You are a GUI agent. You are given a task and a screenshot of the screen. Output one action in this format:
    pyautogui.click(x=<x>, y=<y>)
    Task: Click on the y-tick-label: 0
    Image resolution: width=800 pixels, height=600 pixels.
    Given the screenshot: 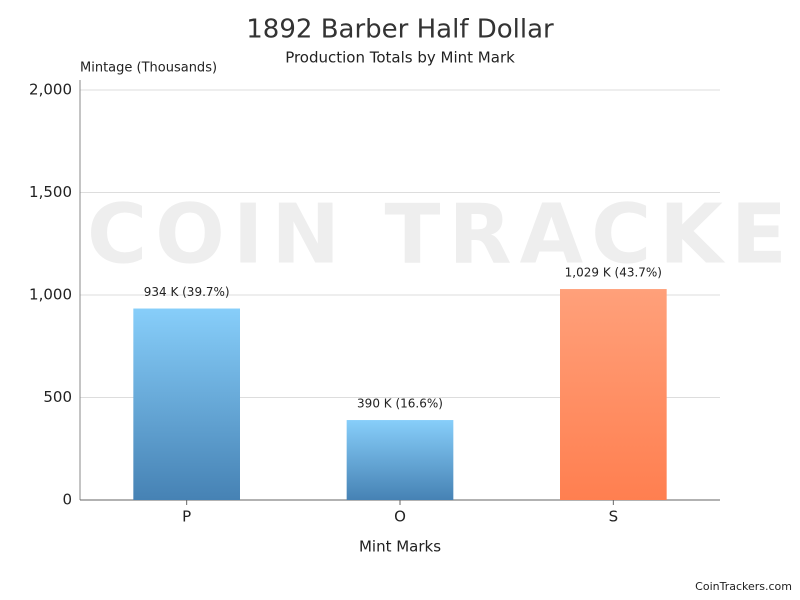 What is the action you would take?
    pyautogui.click(x=67, y=500)
    